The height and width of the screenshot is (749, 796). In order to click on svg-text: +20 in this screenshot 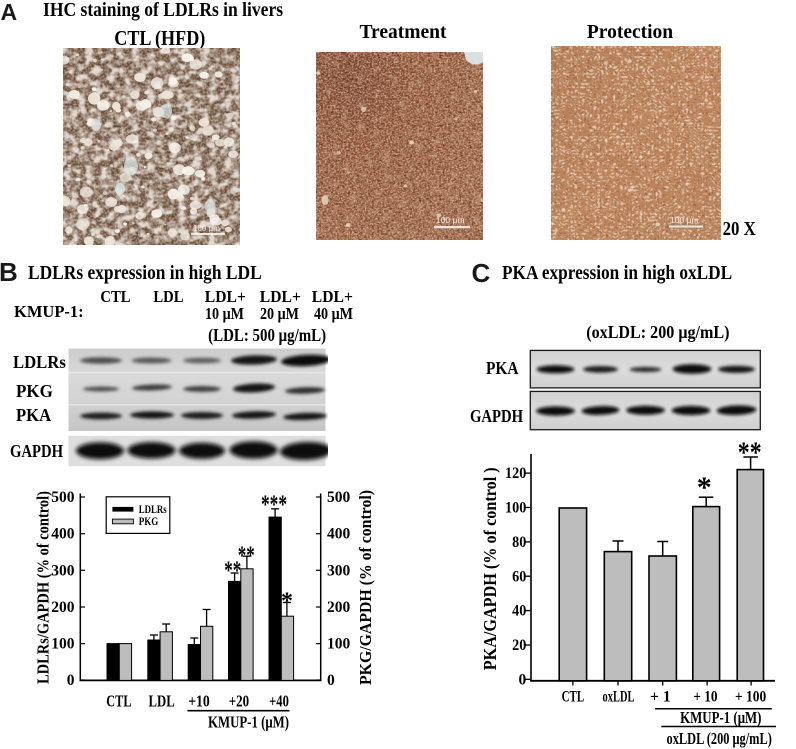, I will do `click(239, 700)`.